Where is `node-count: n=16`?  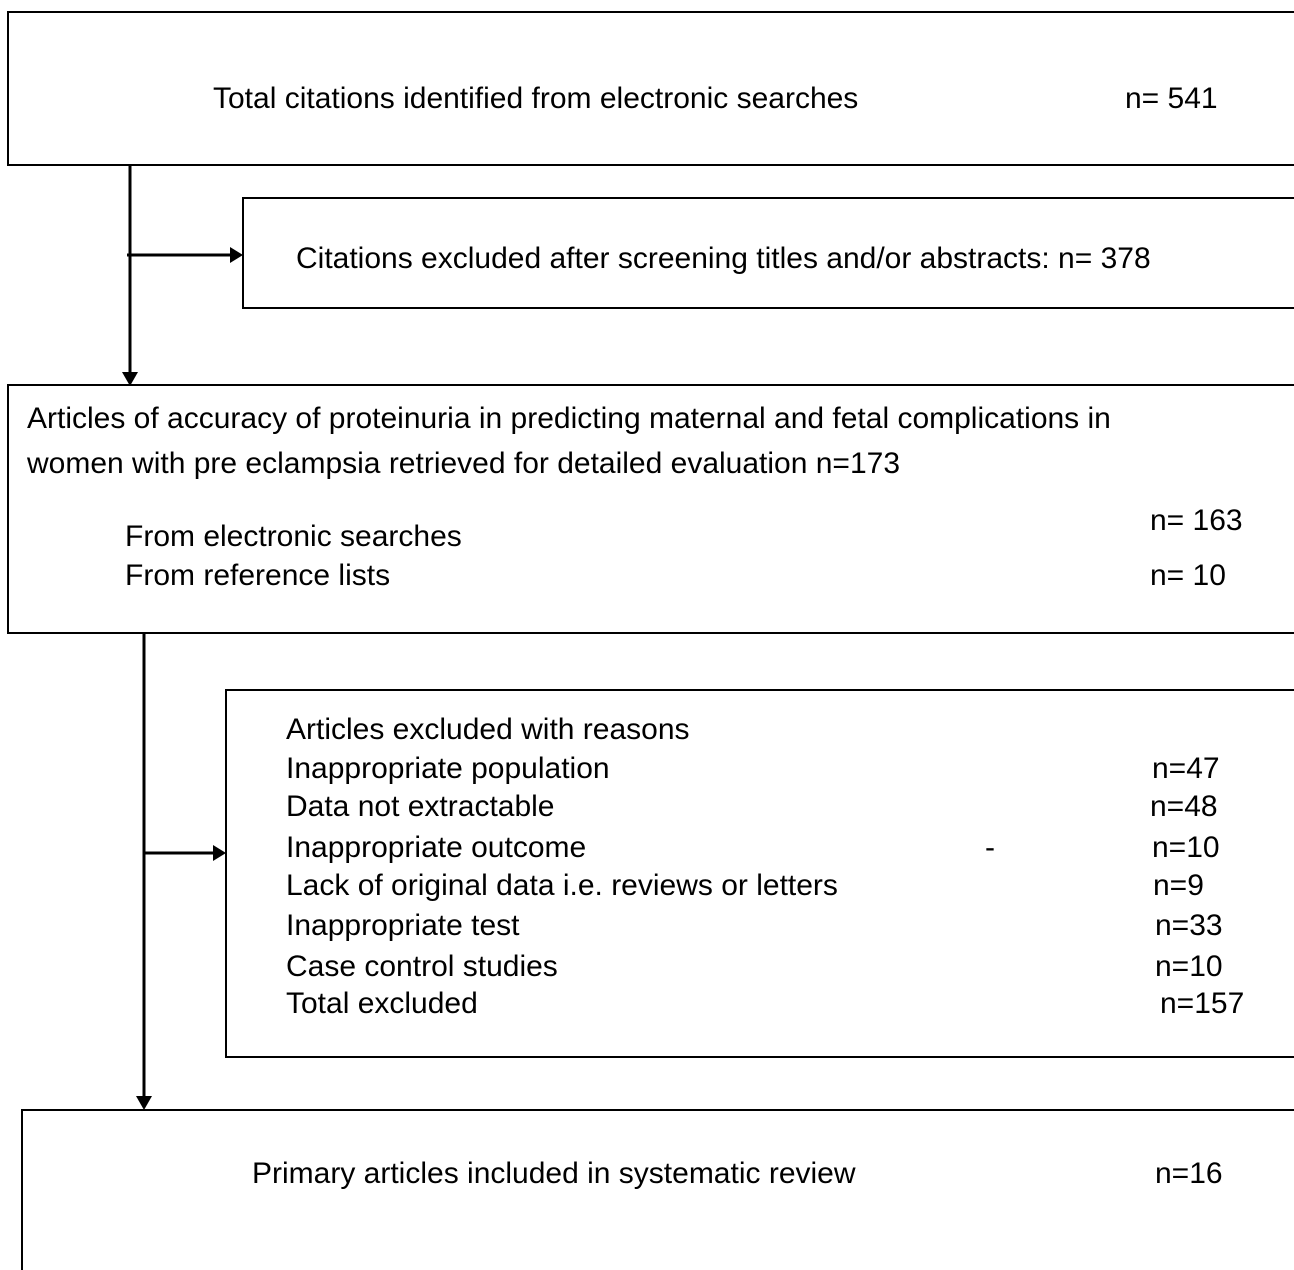 node-count: n=16 is located at coordinates (1189, 1173).